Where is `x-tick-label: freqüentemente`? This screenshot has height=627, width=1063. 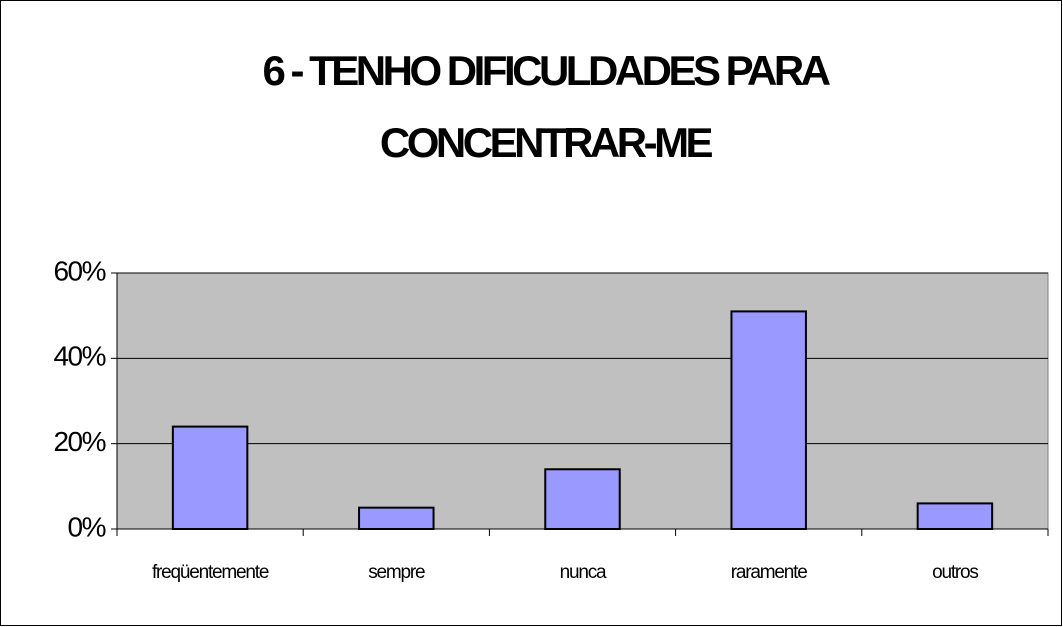
x-tick-label: freqüentemente is located at coordinates (210, 572).